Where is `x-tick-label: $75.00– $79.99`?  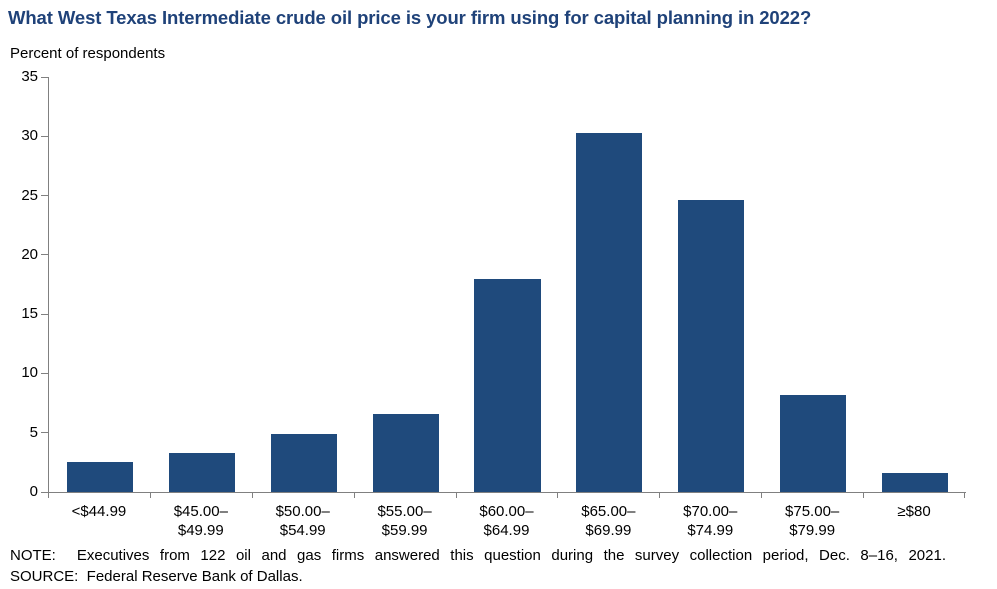 x-tick-label: $75.00– $79.99 is located at coordinates (812, 521).